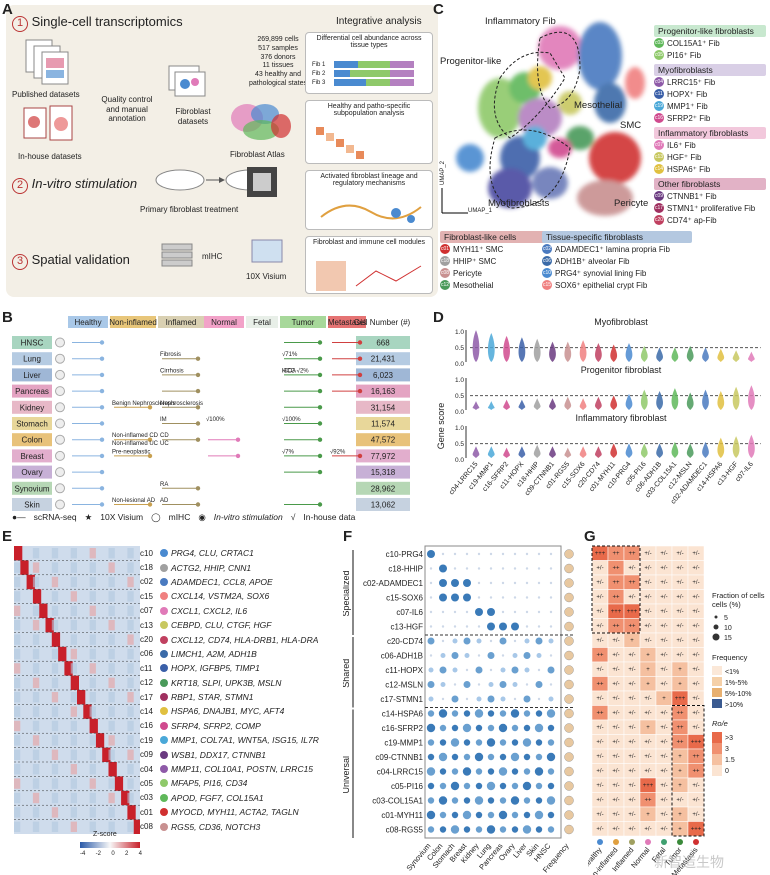  I want to click on g-val-15-3: +/-, so click(647, 772).